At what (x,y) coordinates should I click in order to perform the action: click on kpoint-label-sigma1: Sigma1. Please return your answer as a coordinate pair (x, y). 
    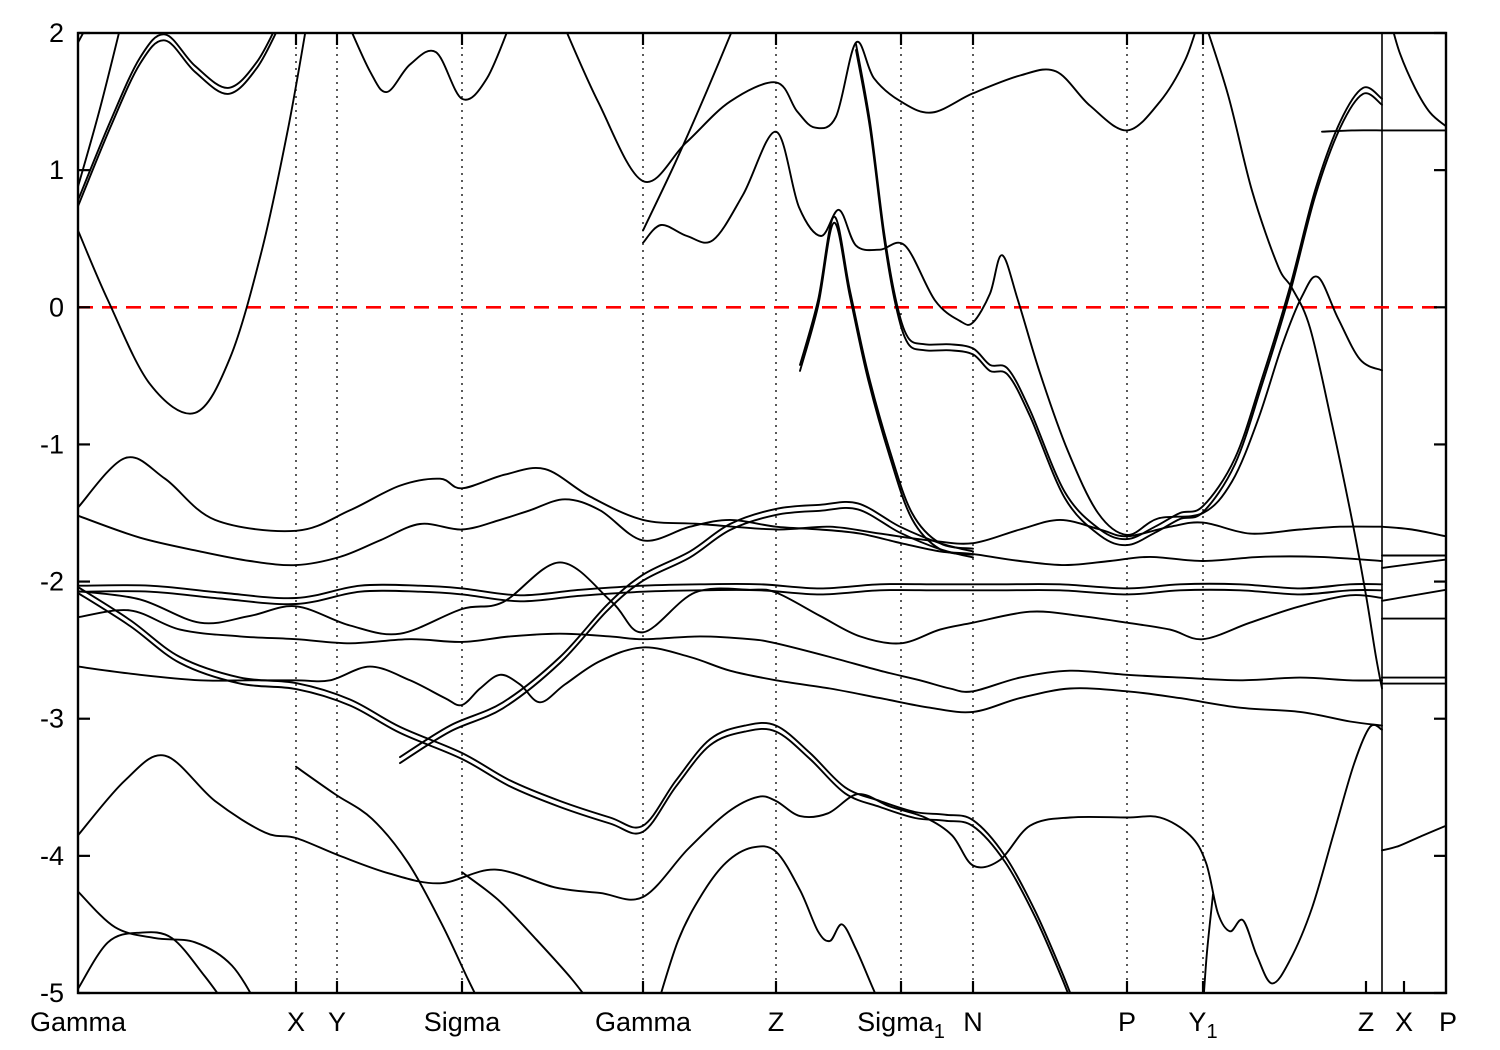
    Looking at the image, I should click on (901, 1025).